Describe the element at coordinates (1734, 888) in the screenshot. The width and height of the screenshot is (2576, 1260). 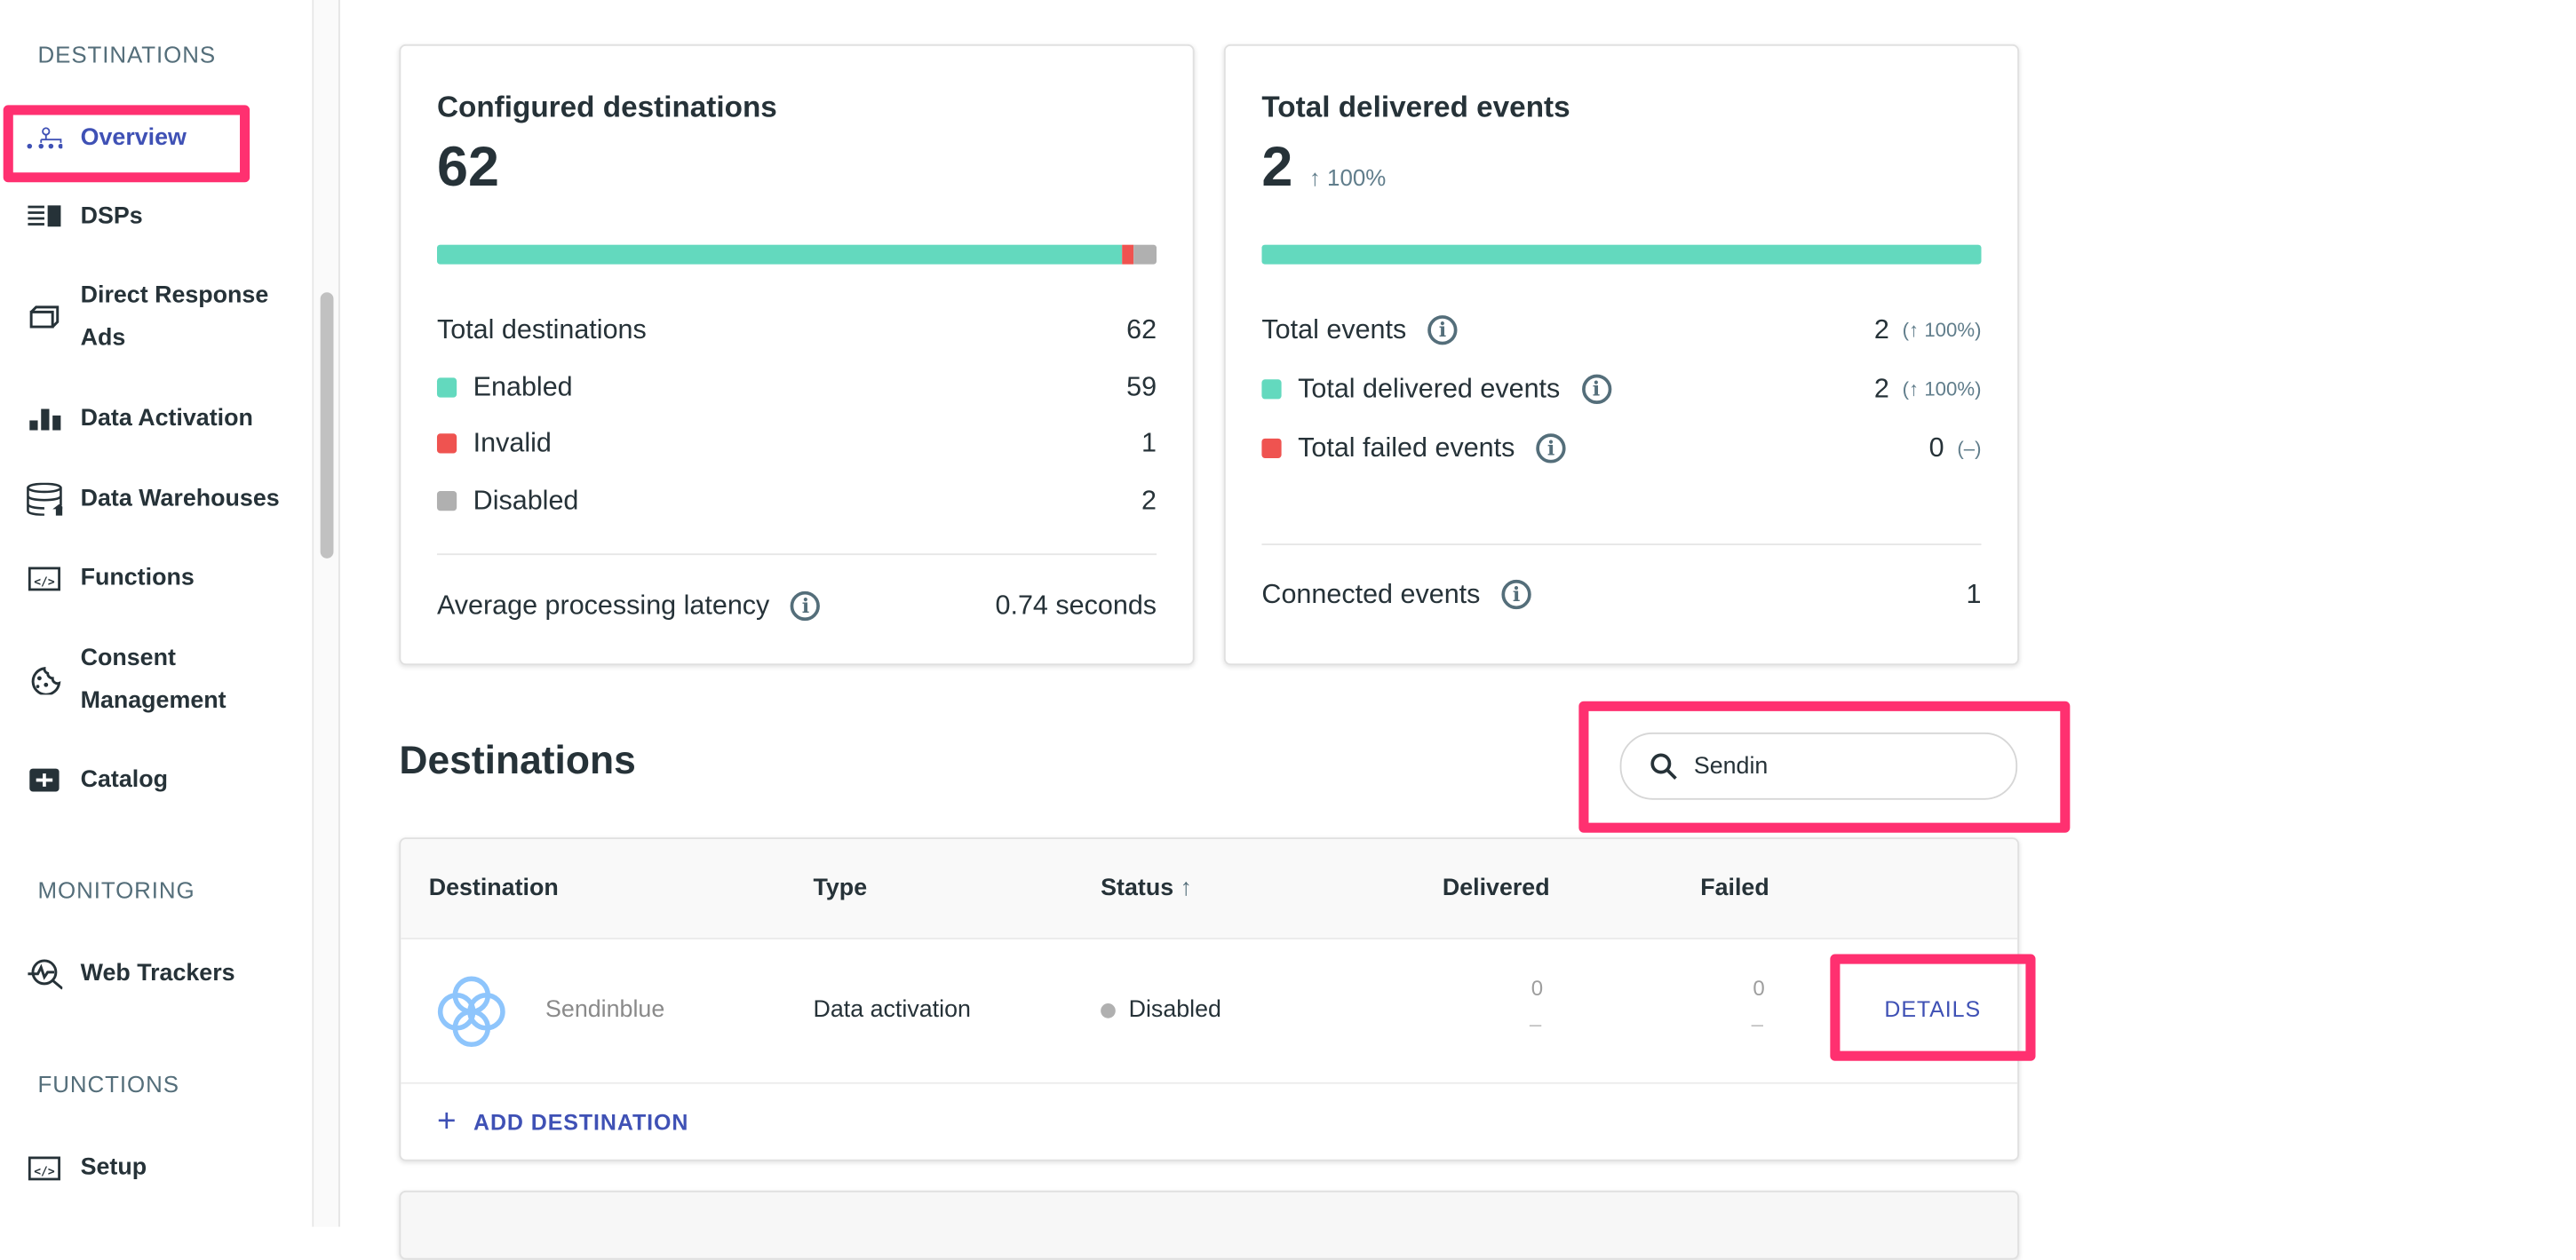
I see `column-header-failed: Failed` at that location.